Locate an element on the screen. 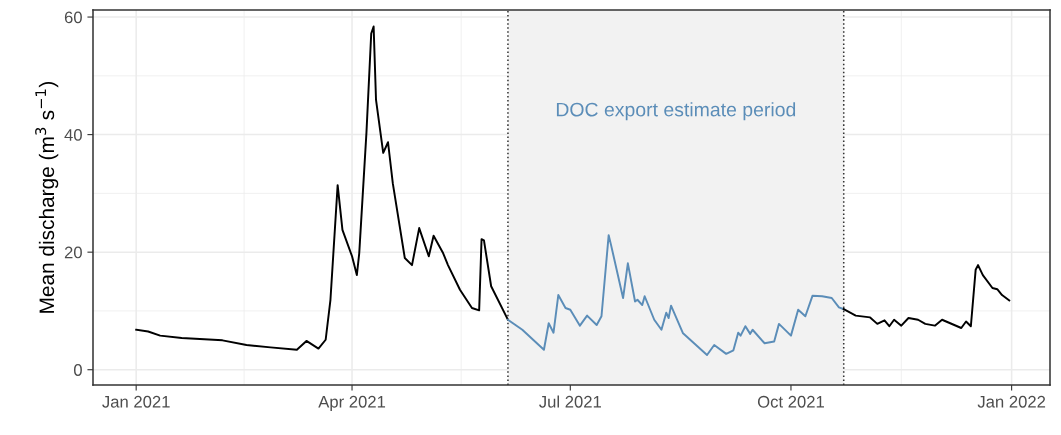  y-tick-label: 20 is located at coordinates (73, 252).